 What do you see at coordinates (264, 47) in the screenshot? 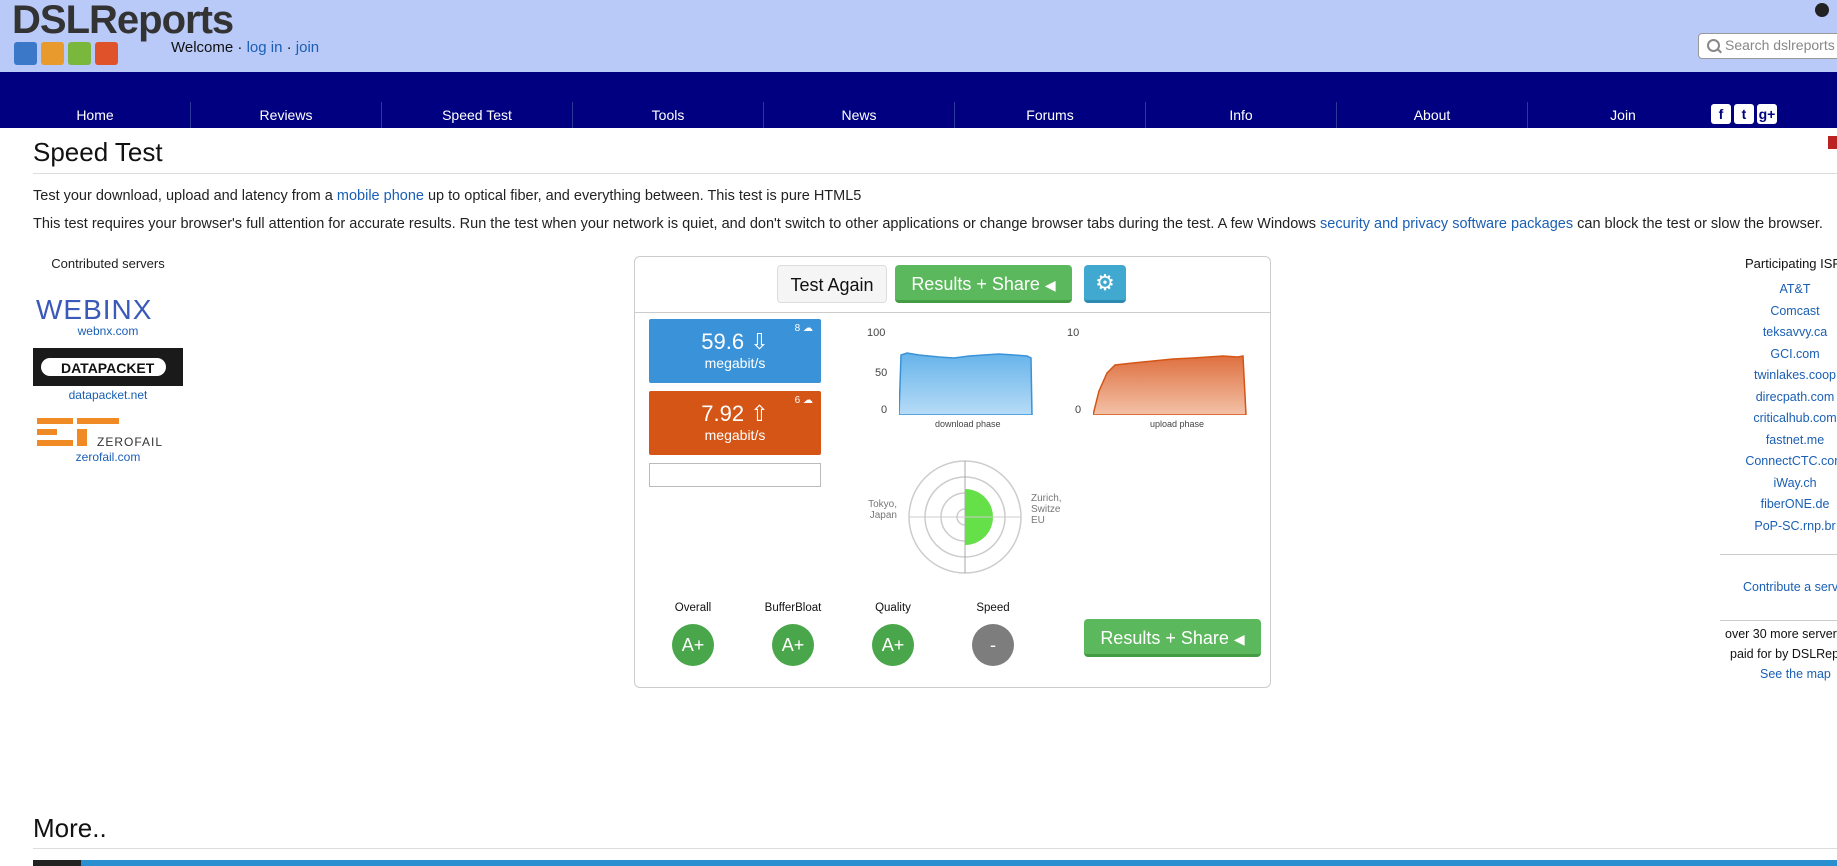
I see `login-link: log in` at bounding box center [264, 47].